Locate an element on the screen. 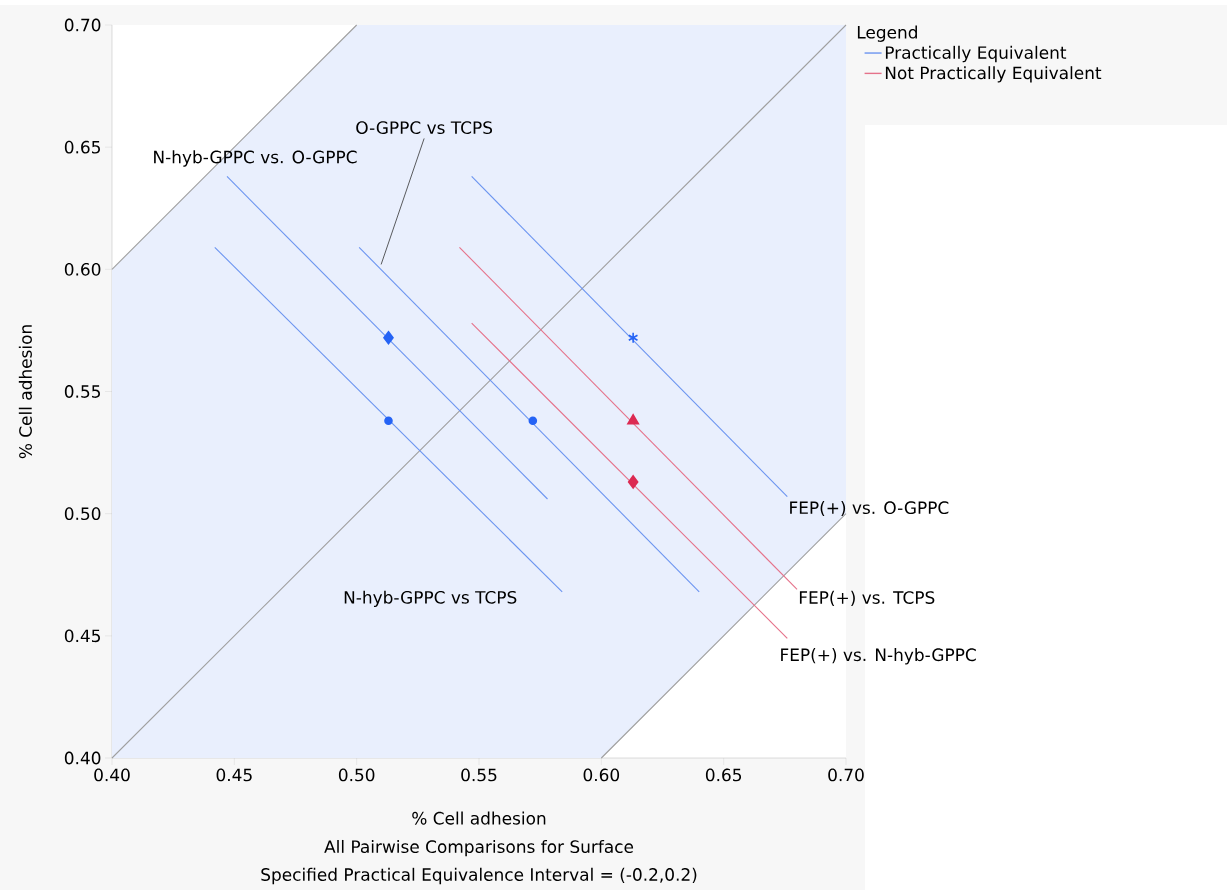 The width and height of the screenshot is (1227, 890). annotation: FEP(+) vs. TCPS is located at coordinates (867, 598).